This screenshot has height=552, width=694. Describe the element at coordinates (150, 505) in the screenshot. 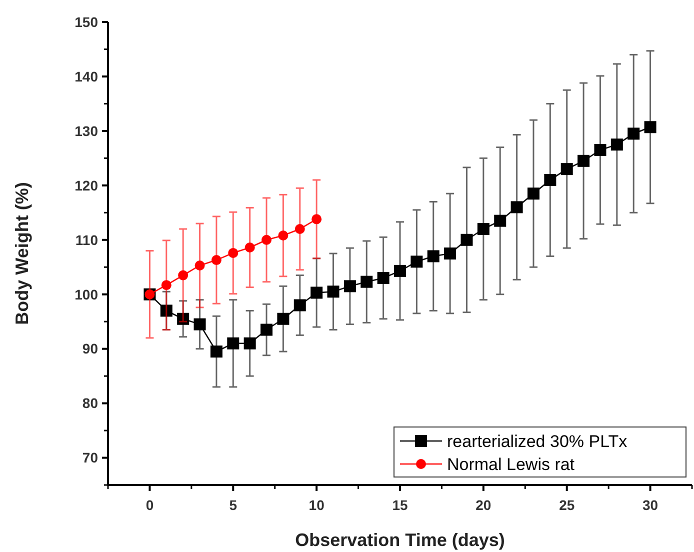

I see `x-tick-label: 0` at that location.